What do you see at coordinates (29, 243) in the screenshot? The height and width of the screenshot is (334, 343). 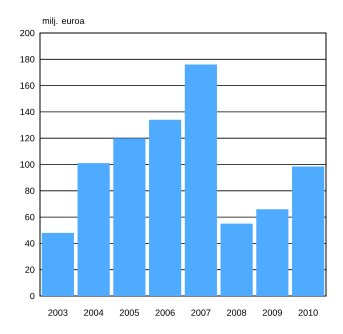 I see `y-tick-label: 40` at bounding box center [29, 243].